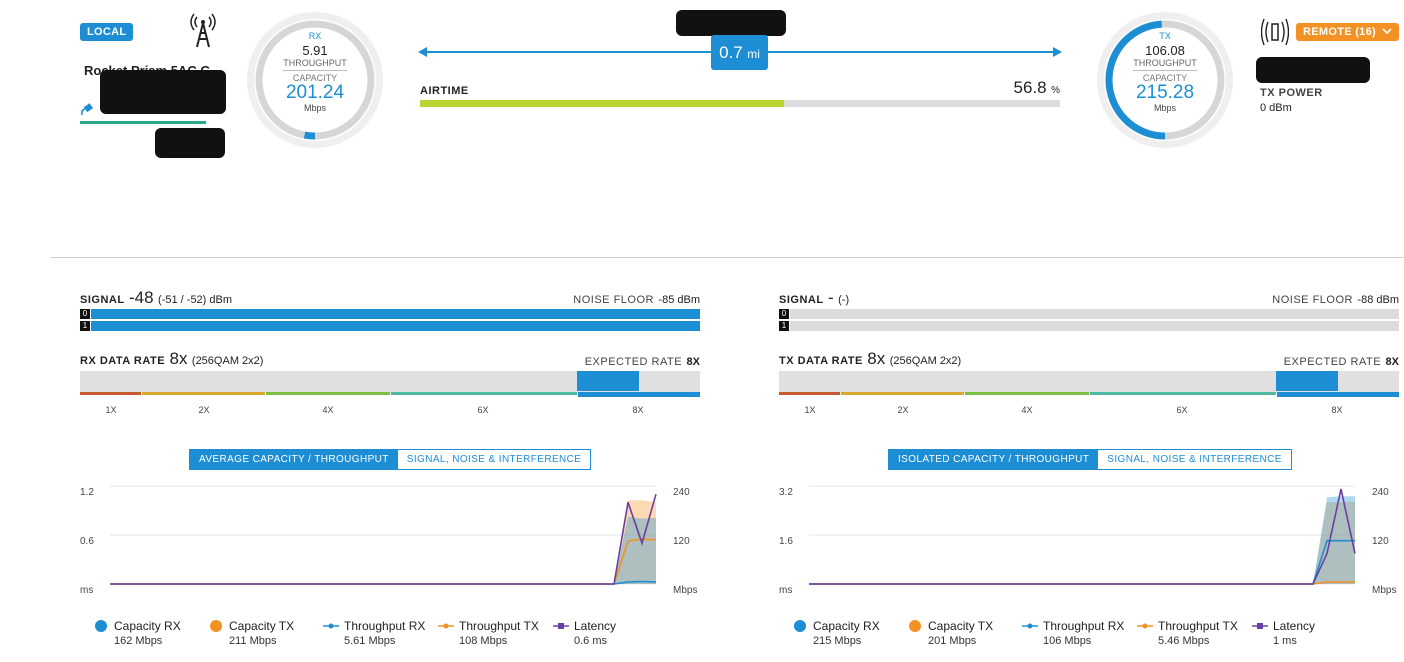  I want to click on rx-throughput-value: 5.91, so click(315, 50).